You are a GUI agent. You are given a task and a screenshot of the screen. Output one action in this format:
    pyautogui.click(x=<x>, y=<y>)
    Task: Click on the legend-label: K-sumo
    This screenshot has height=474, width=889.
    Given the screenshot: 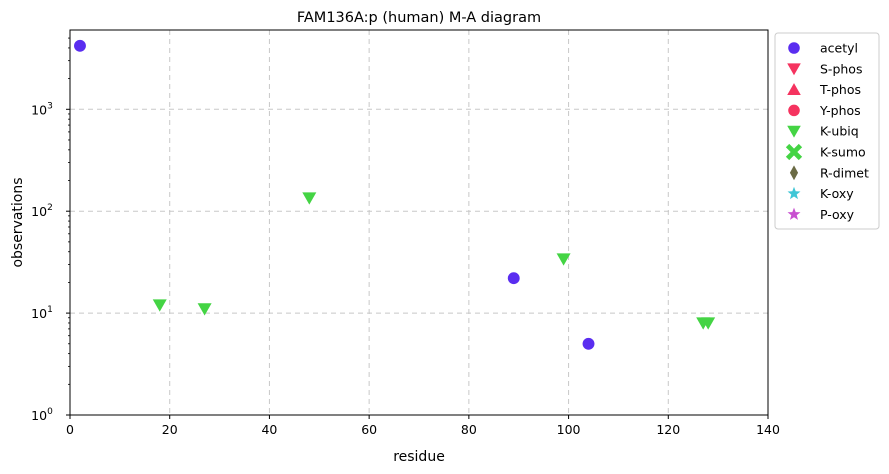 What is the action you would take?
    pyautogui.click(x=843, y=152)
    